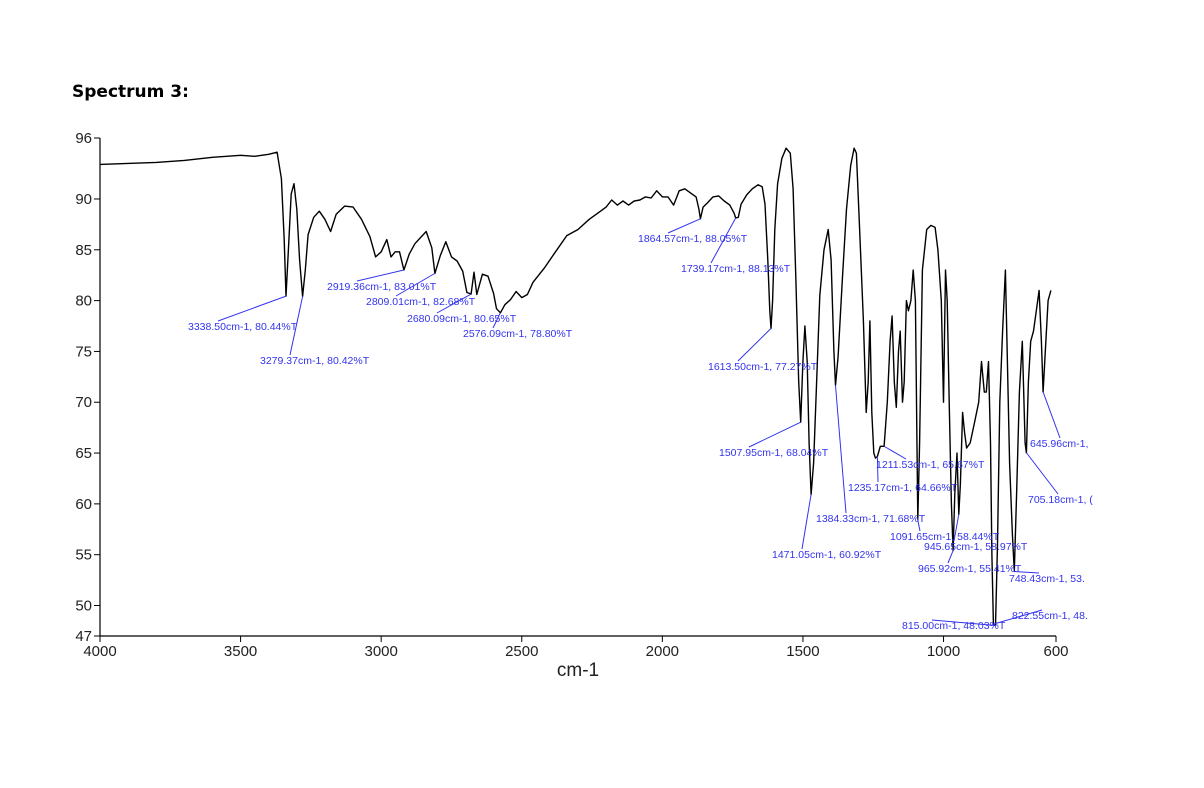 The width and height of the screenshot is (1204, 788). What do you see at coordinates (99, 651) in the screenshot?
I see `x-tick-label: 4000` at bounding box center [99, 651].